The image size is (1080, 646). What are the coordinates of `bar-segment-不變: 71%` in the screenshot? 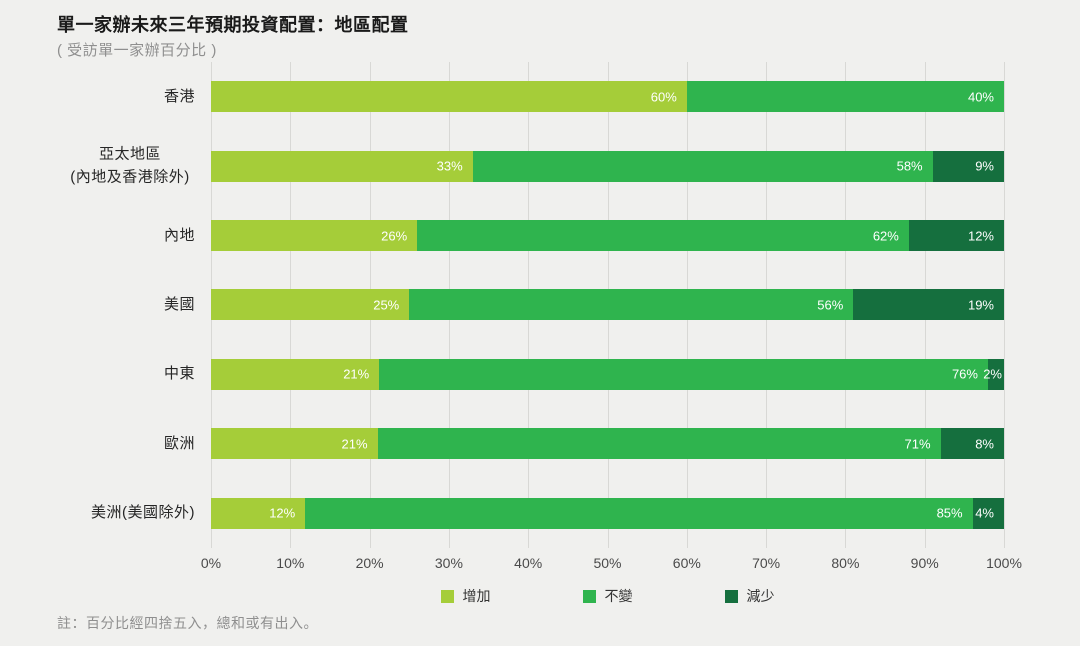 It's located at (659, 444).